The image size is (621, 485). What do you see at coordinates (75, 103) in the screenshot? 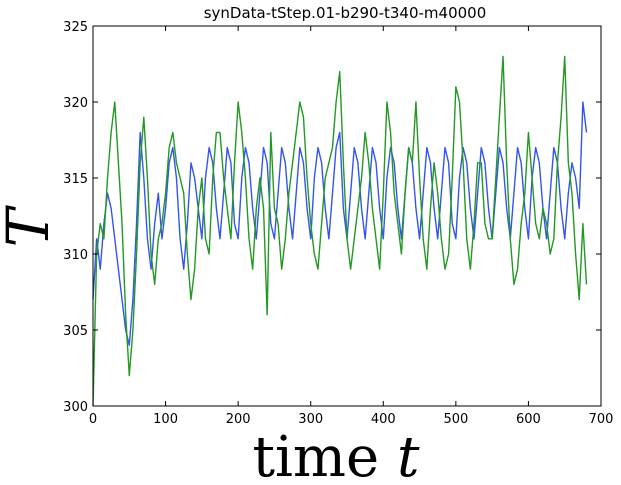
I see `y-tick-label: 320` at bounding box center [75, 103].